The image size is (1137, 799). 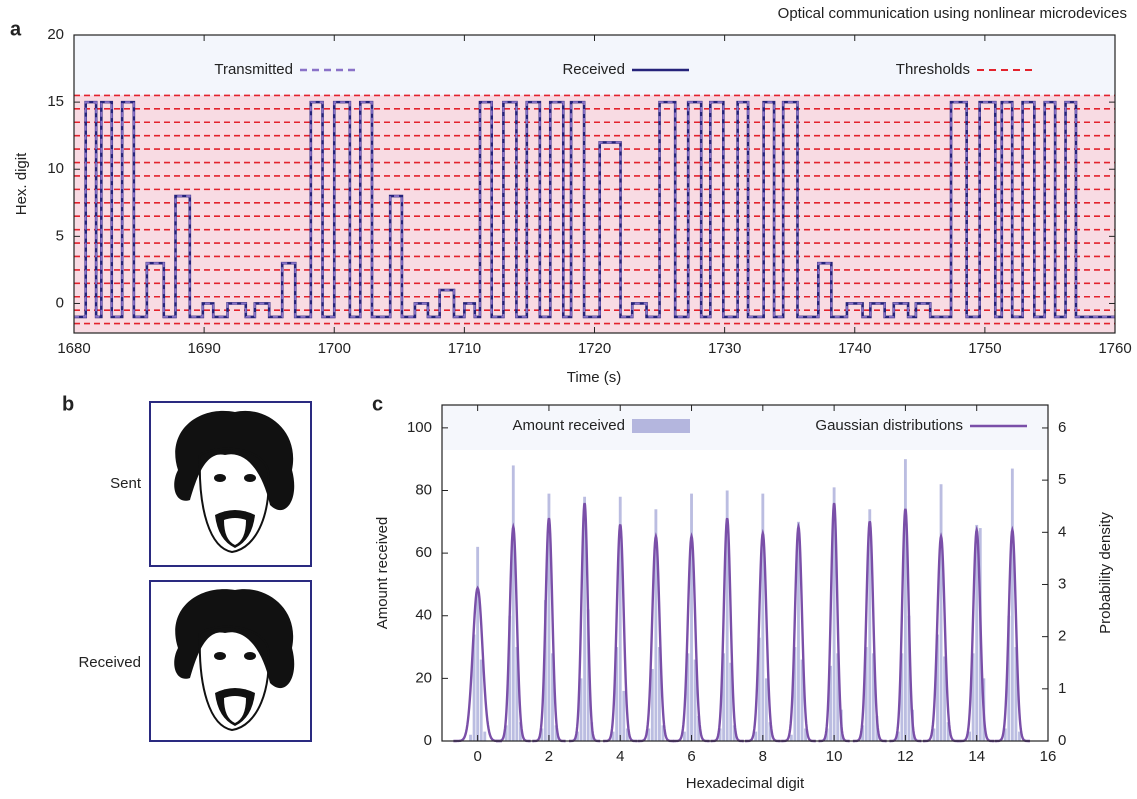 What do you see at coordinates (976, 756) in the screenshot?
I see `x-tick-label: 14` at bounding box center [976, 756].